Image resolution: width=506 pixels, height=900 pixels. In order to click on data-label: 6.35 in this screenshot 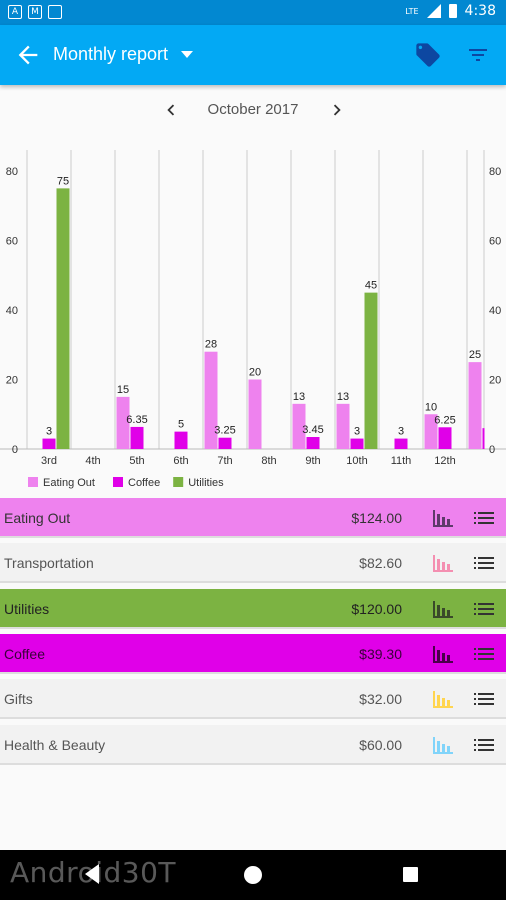, I will do `click(136, 420)`.